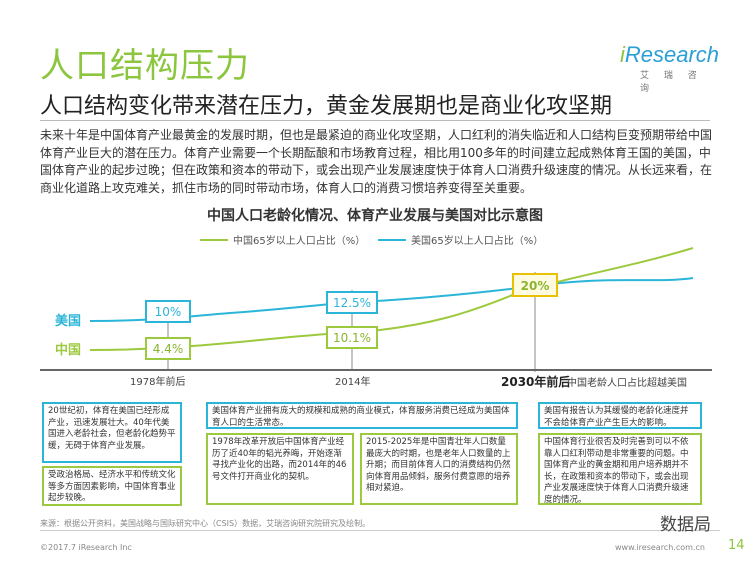 The height and width of the screenshot is (563, 750). Describe the element at coordinates (68, 350) in the screenshot. I see `series-label-china: 中国` at that location.